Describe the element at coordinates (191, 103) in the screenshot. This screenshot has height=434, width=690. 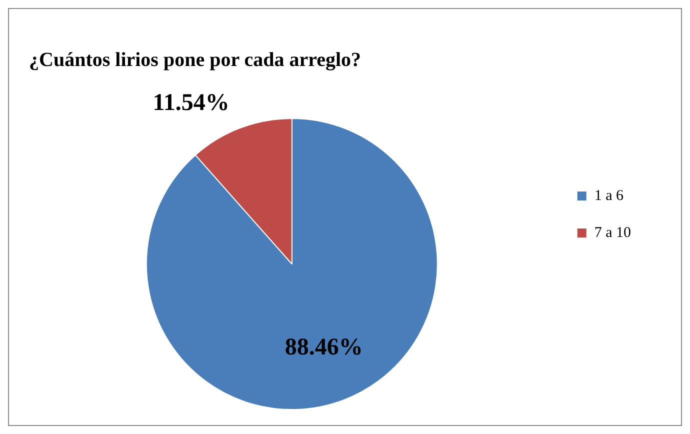
I see `data-label: 11.54%` at that location.